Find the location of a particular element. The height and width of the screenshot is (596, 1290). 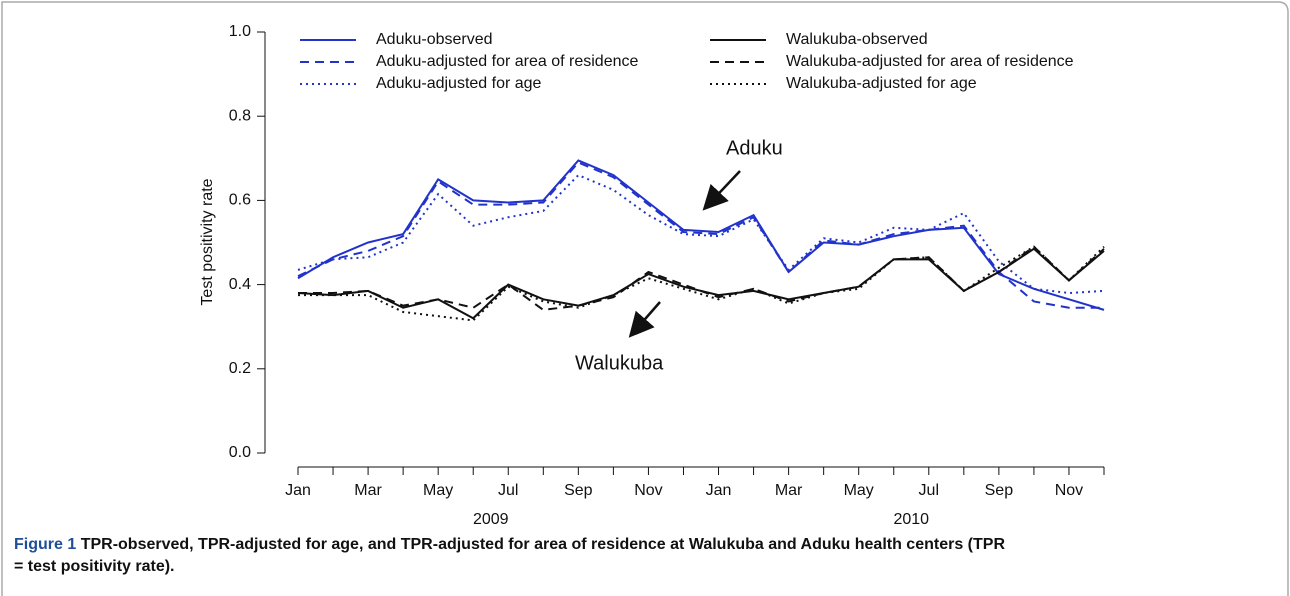

y-tick-label: 0.2 is located at coordinates (240, 368).